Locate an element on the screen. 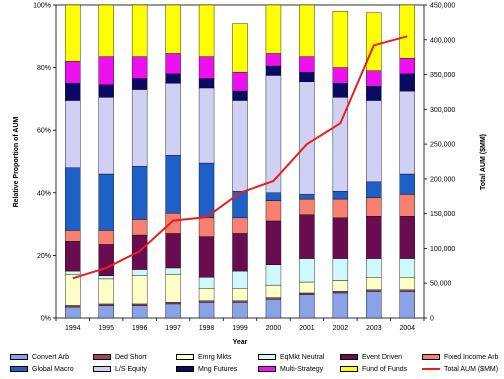  bar-segment-global-macro-2004 is located at coordinates (407, 184).